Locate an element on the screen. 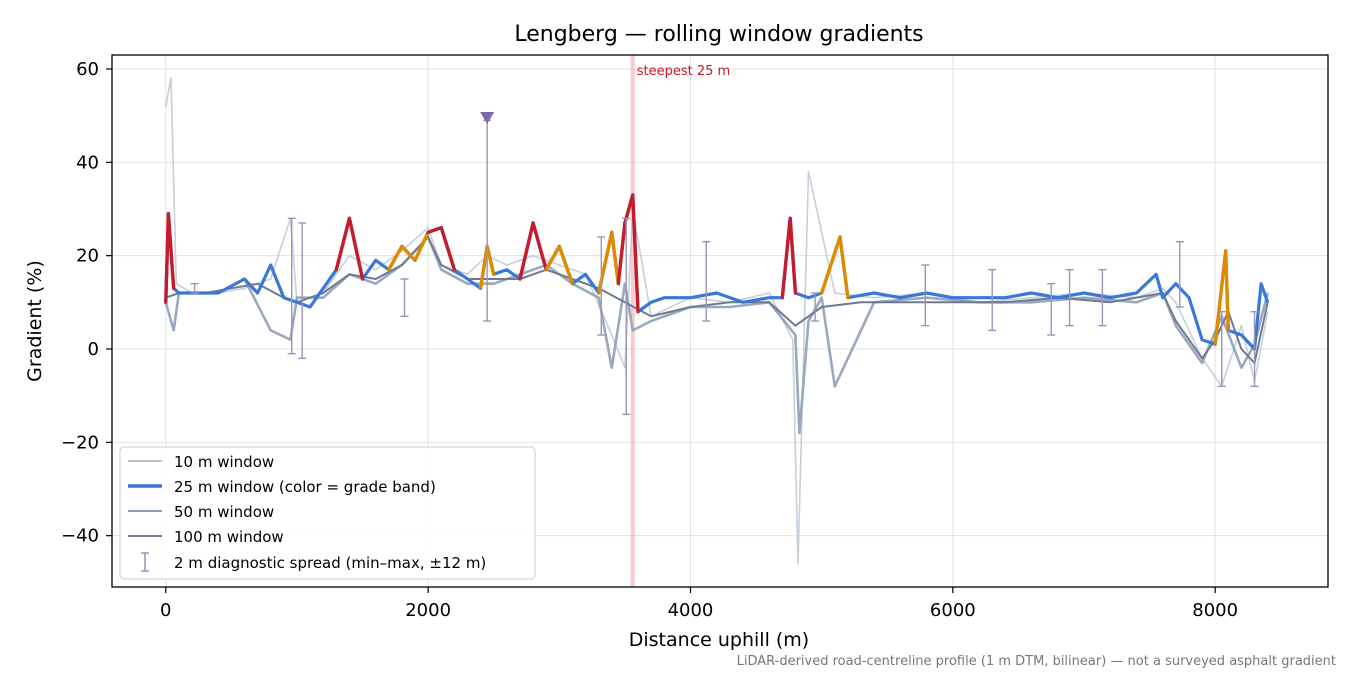  legend-label-w100: 100 m window is located at coordinates (229, 537).